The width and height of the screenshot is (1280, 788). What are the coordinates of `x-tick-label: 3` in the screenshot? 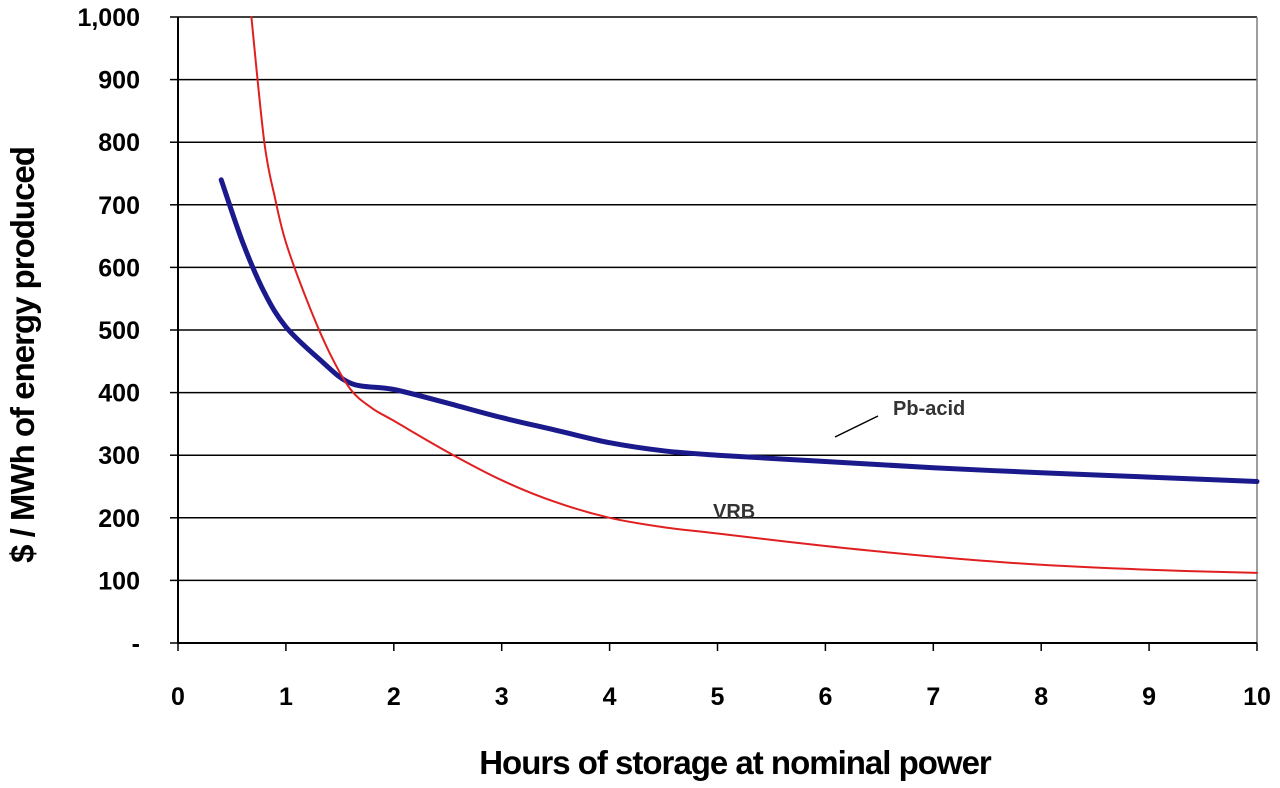 It's located at (502, 697).